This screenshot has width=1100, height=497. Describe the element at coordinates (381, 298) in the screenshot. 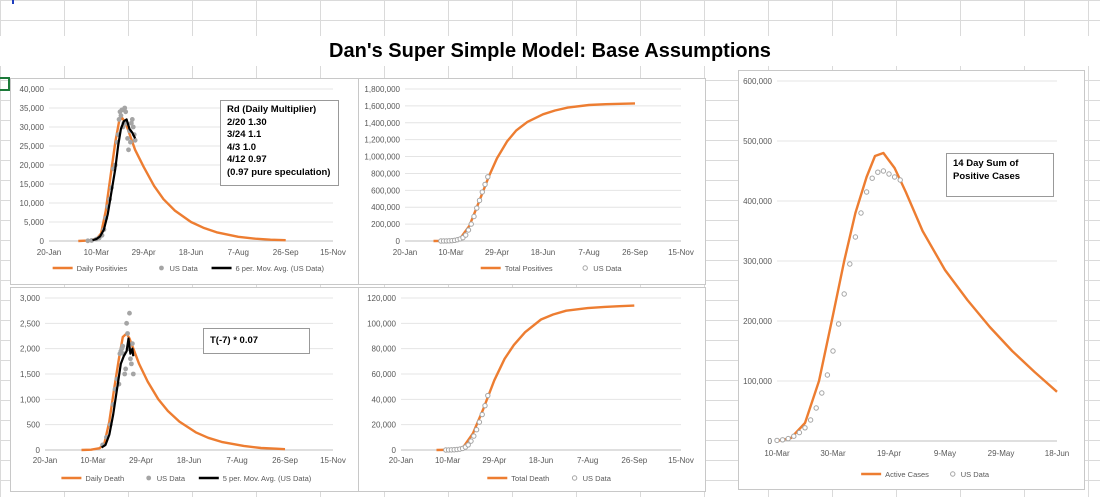

I see `y-tick-label: 120,000` at that location.